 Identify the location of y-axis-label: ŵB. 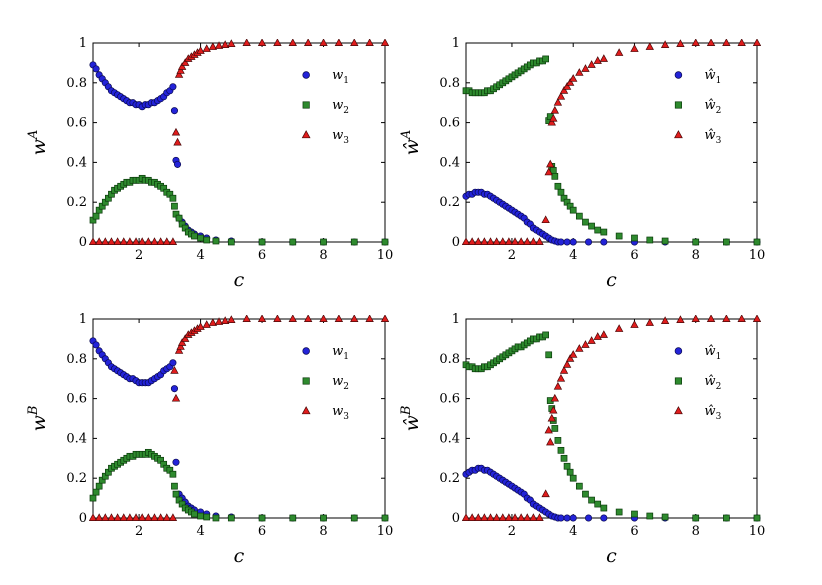
(411, 419).